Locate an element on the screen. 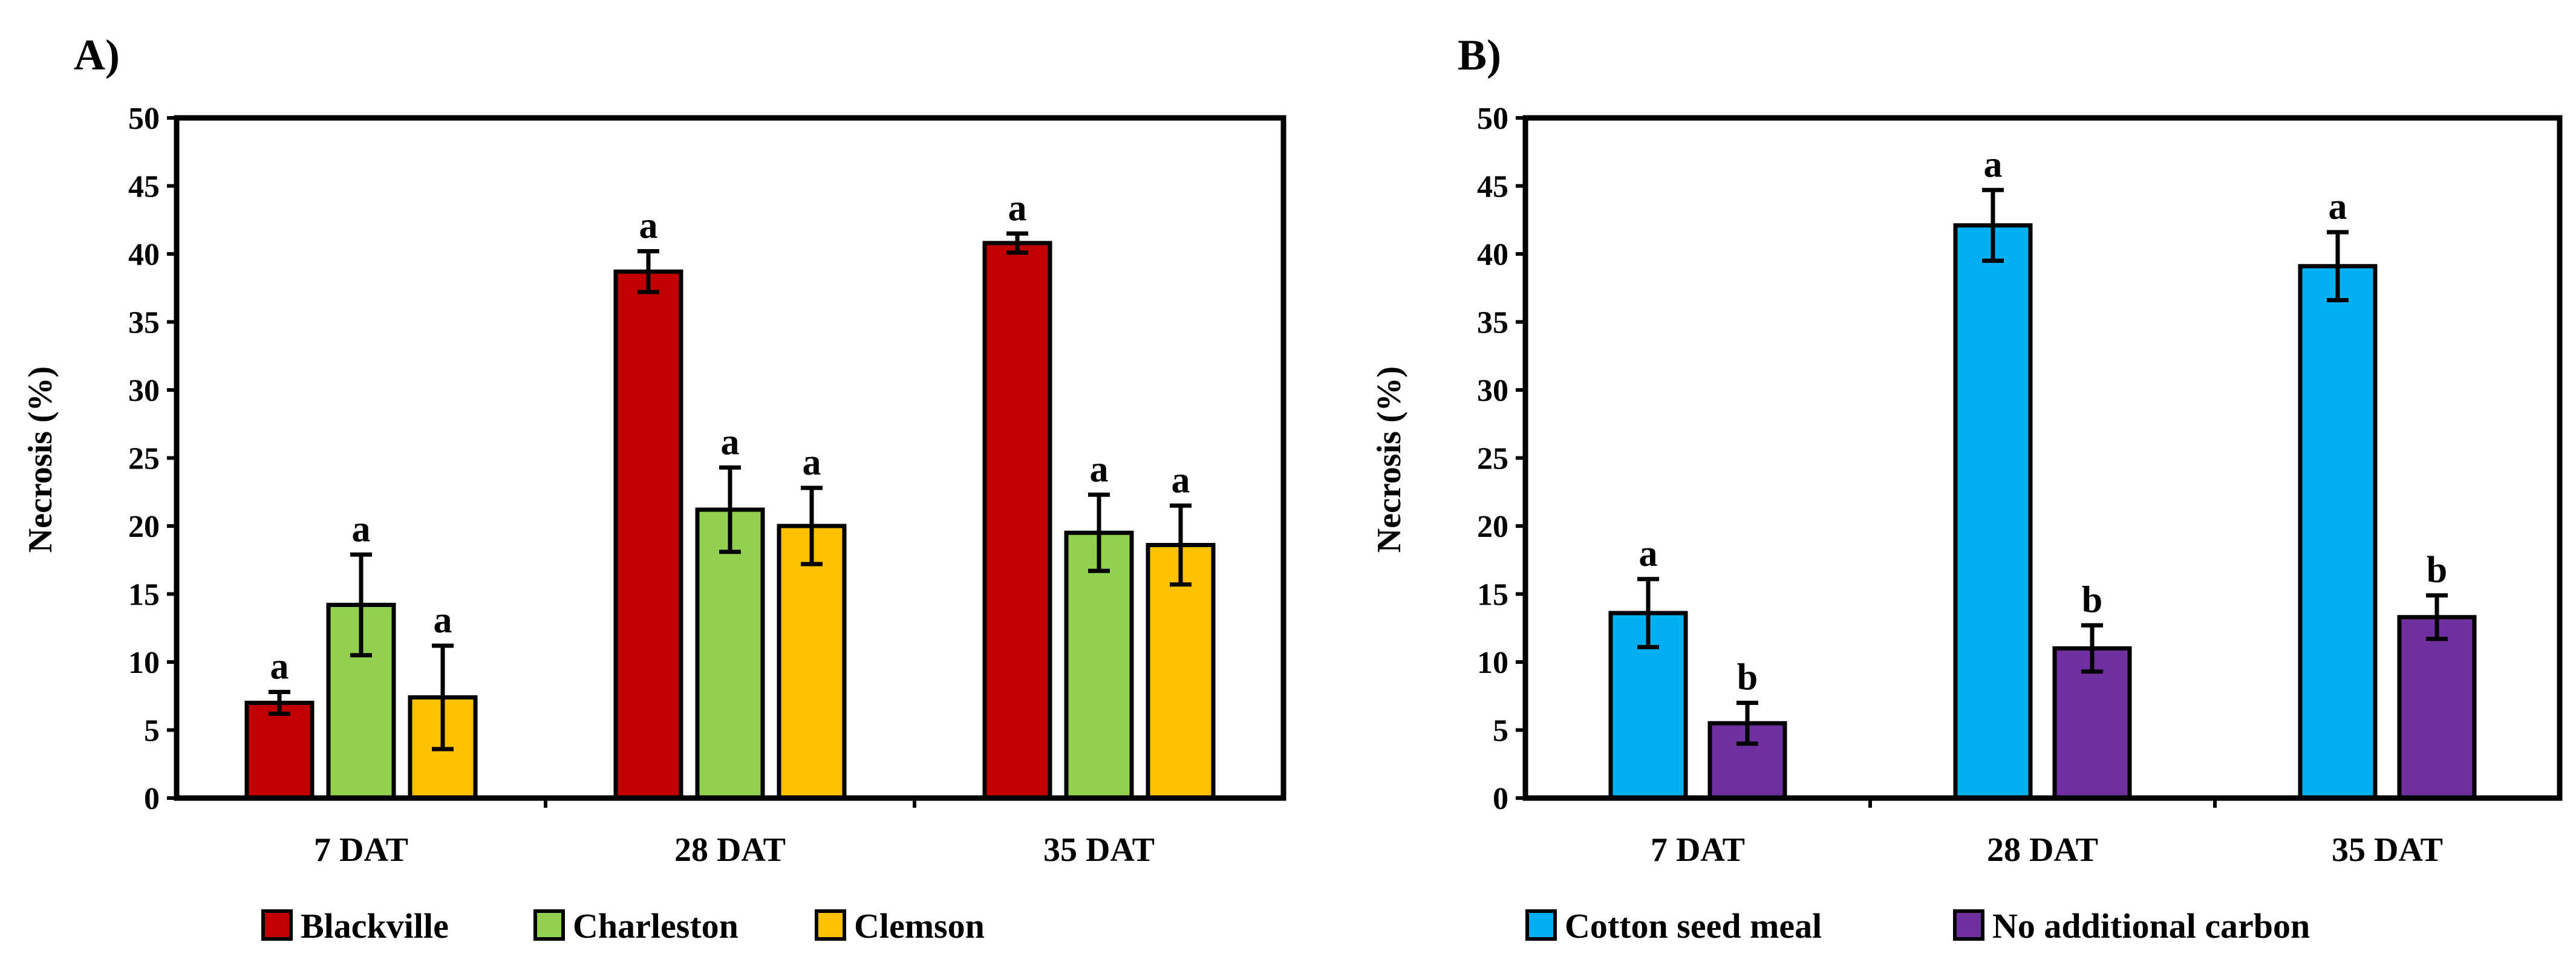 This screenshot has width=2576, height=974. panel-b-y-axis-label: Necrosis (%) is located at coordinates (1389, 459).